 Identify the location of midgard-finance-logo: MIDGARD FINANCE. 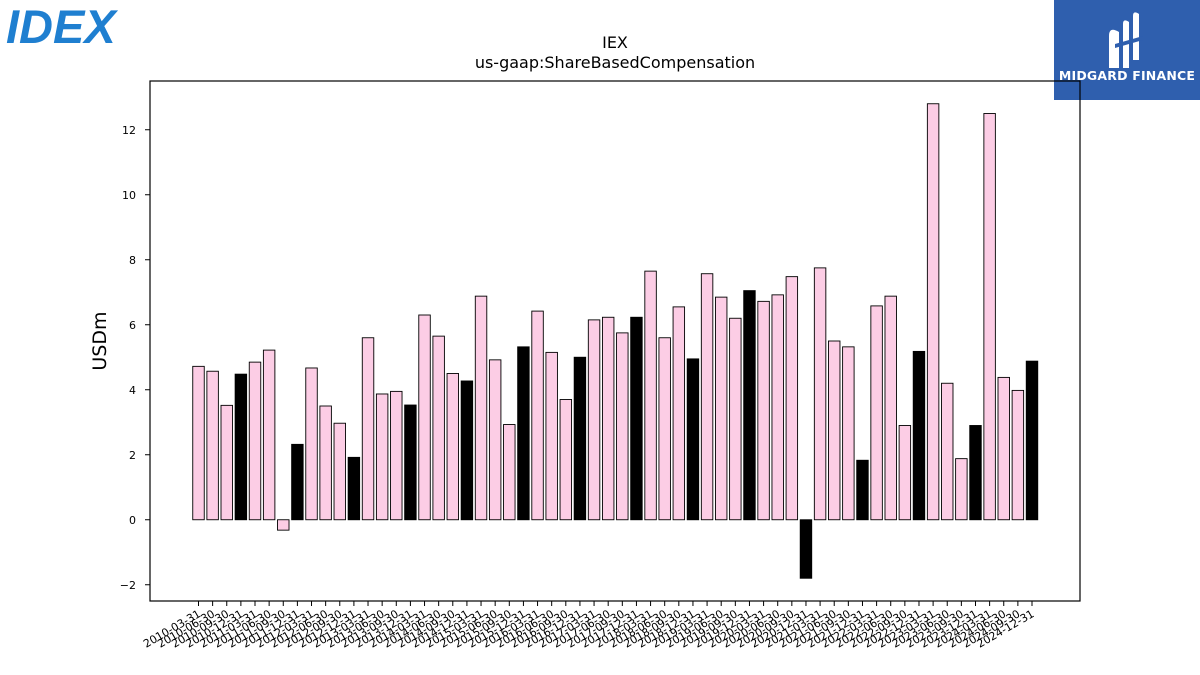
(1127, 50).